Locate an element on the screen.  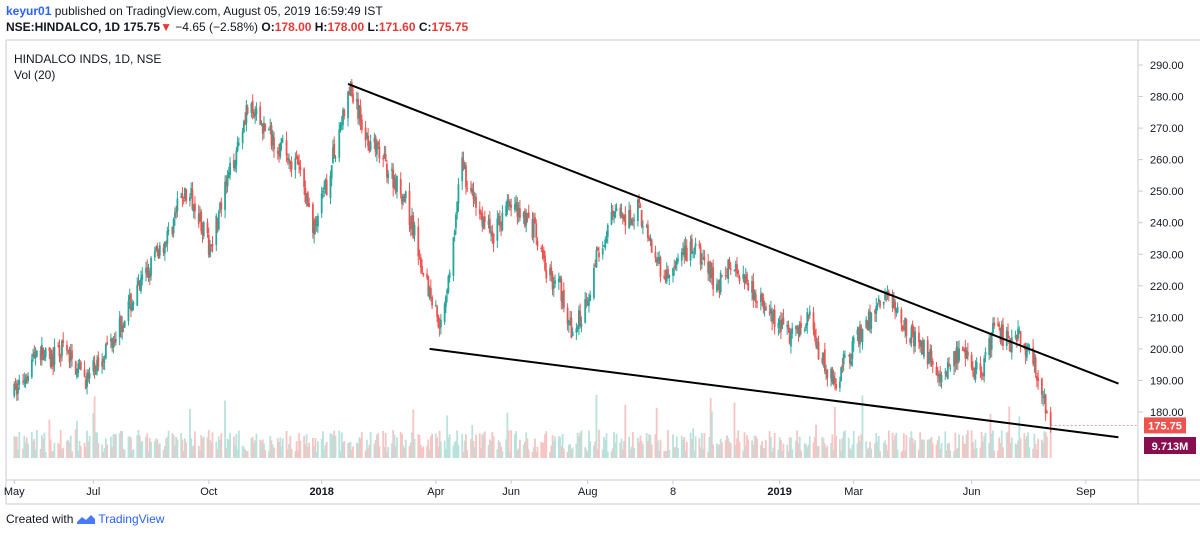
time-axis-label: 2018 is located at coordinates (321, 492).